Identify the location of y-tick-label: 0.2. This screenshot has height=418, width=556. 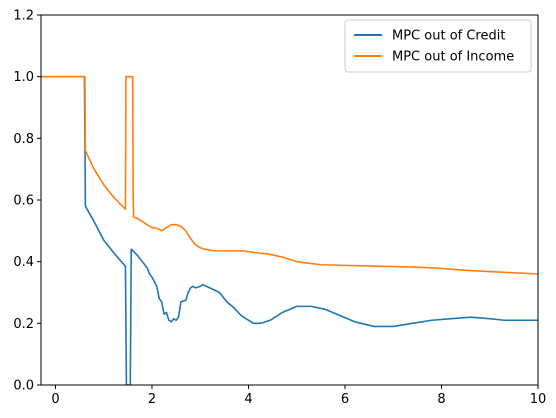
(23, 324).